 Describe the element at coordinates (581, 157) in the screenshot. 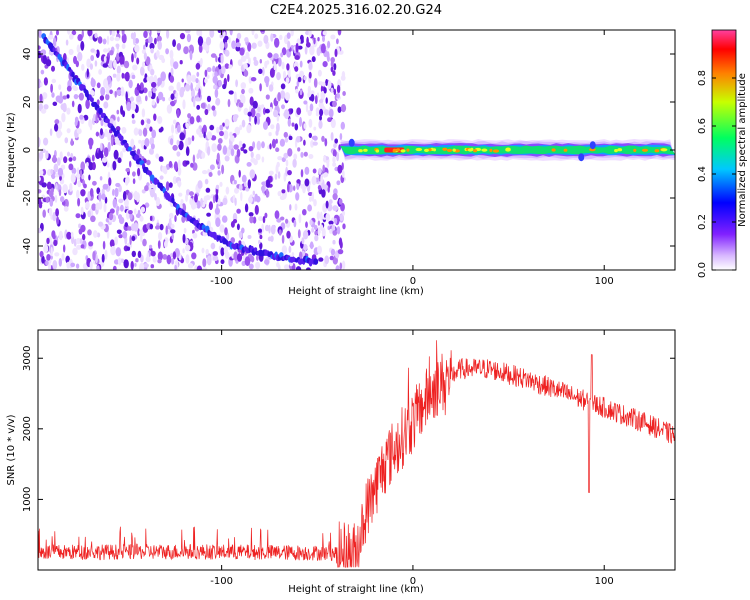

I see `carrier-sidelobe` at that location.